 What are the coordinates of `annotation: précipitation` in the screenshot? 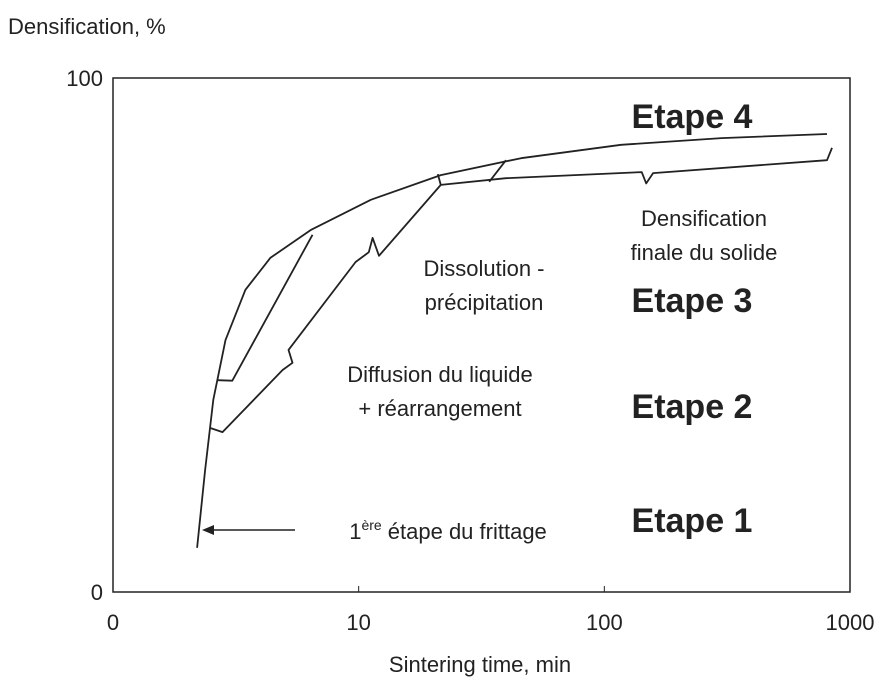 It's located at (484, 302).